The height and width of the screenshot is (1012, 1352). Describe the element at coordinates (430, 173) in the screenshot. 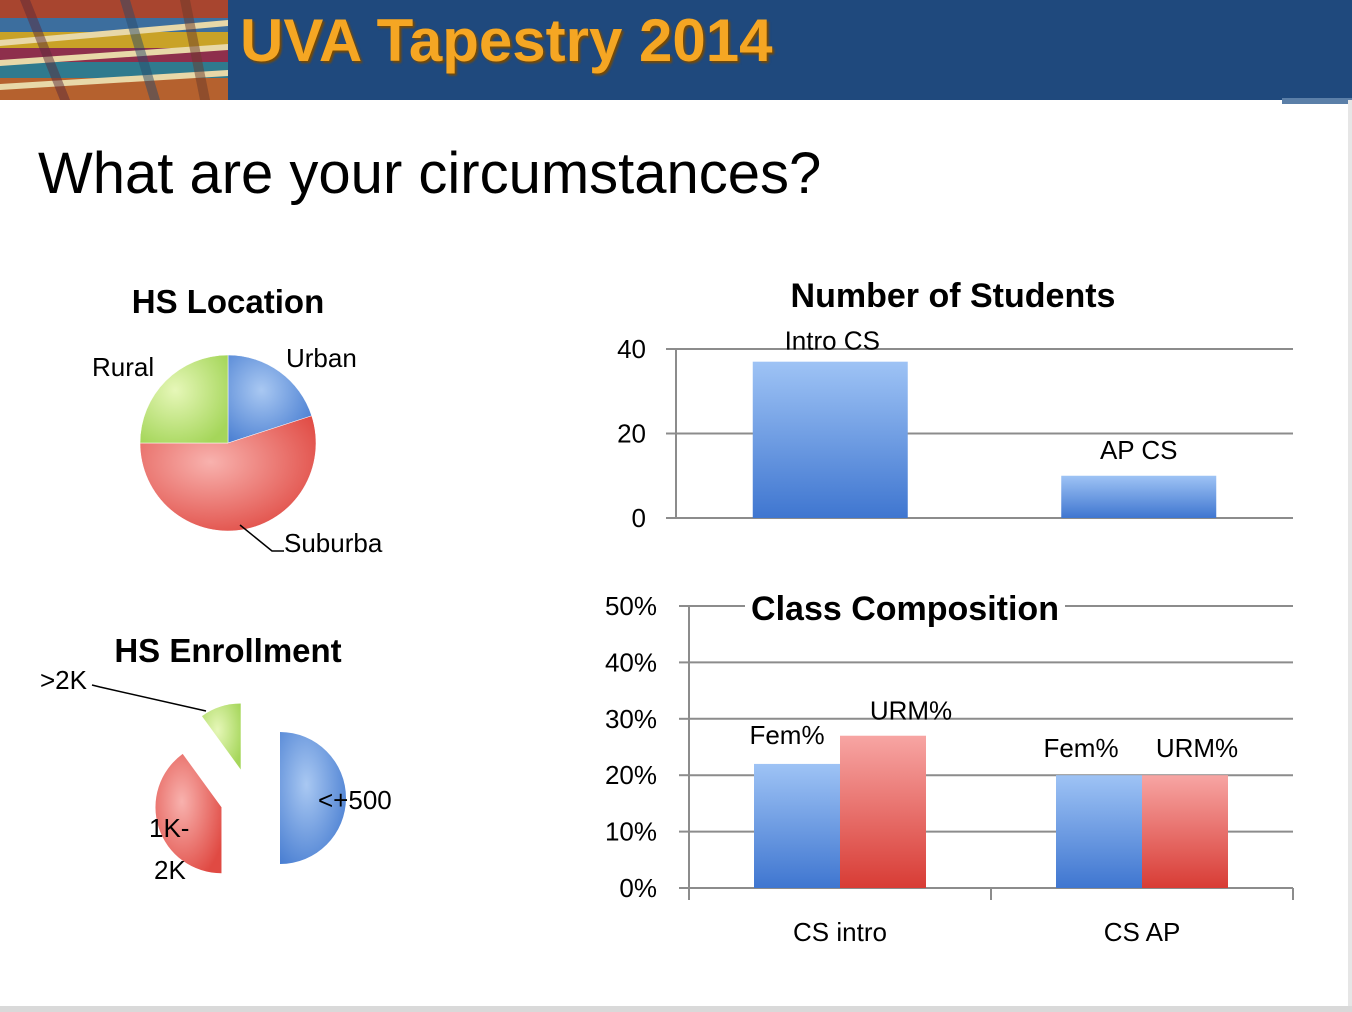

I see `slide-title: What are your circumstances?` at that location.